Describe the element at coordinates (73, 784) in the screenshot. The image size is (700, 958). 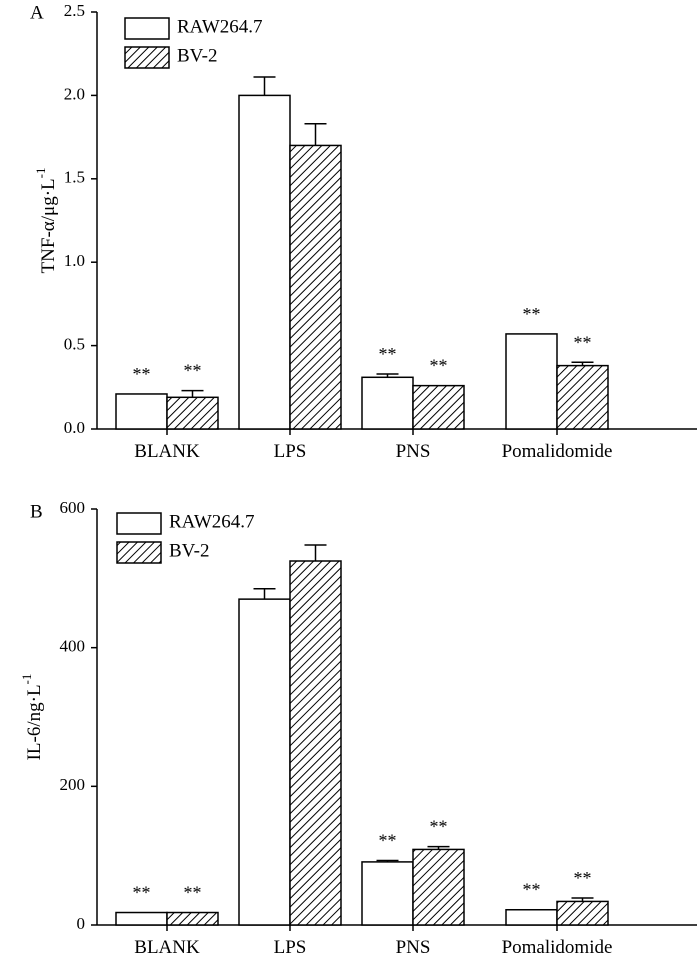
I see `y-tick-label: 200` at that location.